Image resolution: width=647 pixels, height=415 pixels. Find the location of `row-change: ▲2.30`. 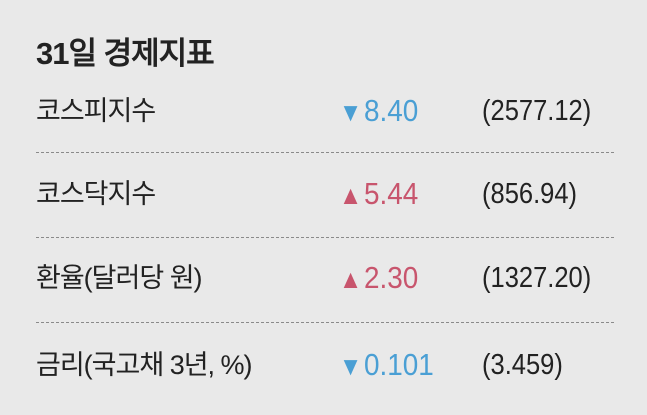

row-change: ▲2.30 is located at coordinates (378, 278).